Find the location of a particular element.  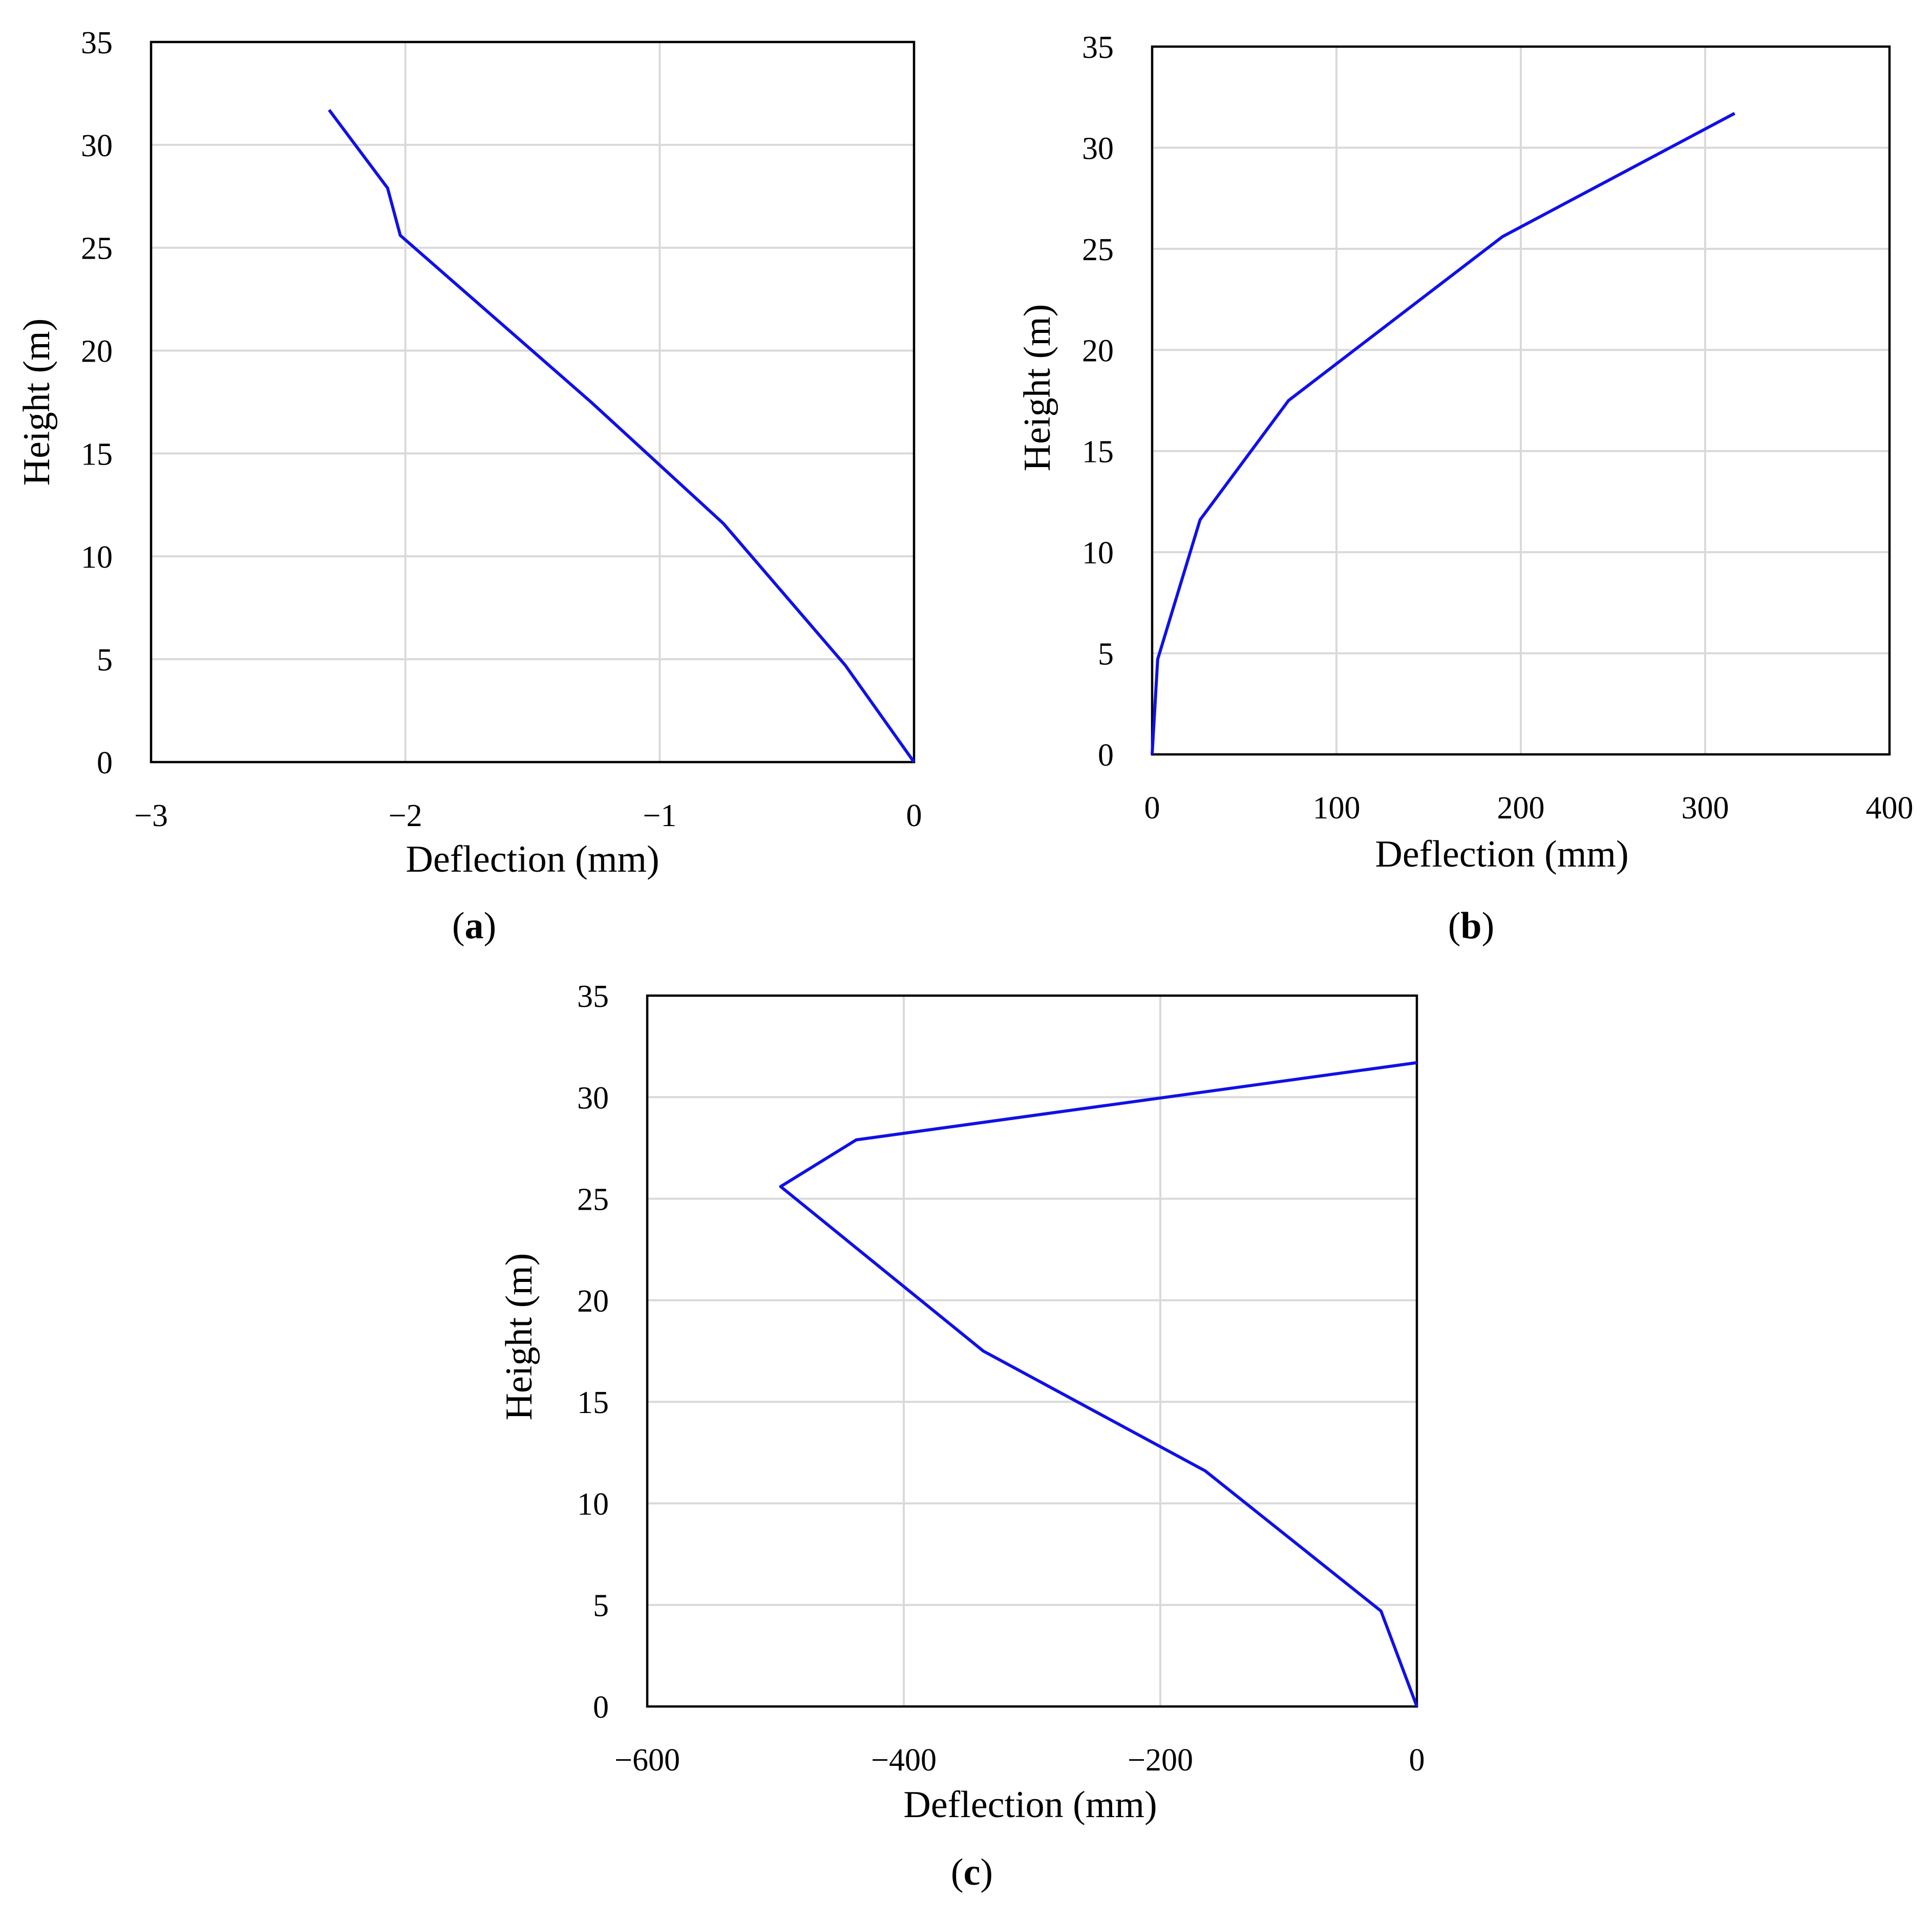

y-tick-label-a: 5 is located at coordinates (105, 660).